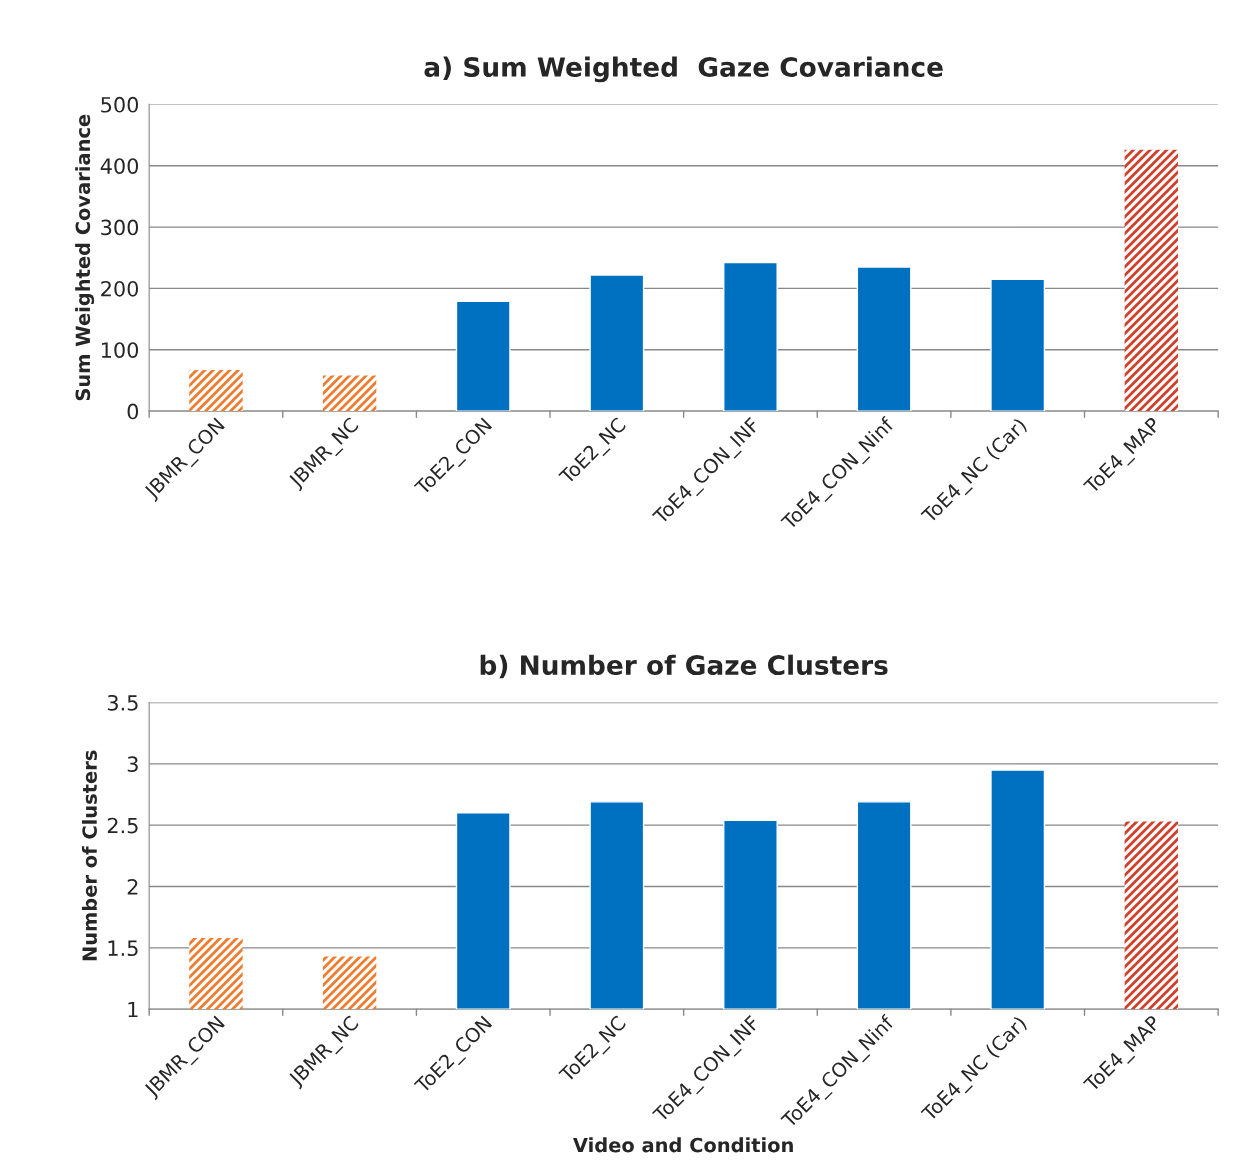  What do you see at coordinates (683, 69) in the screenshot?
I see `chart-title: a) Sum Weighted Gaze Covariance` at bounding box center [683, 69].